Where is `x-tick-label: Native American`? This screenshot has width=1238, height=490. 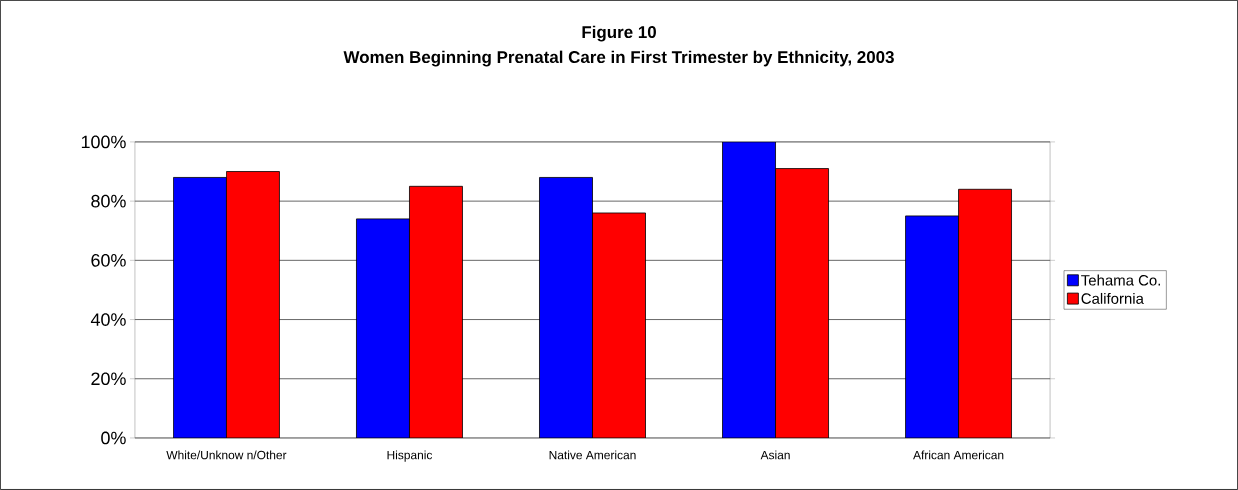
x-tick-label: Native American is located at coordinates (592, 455).